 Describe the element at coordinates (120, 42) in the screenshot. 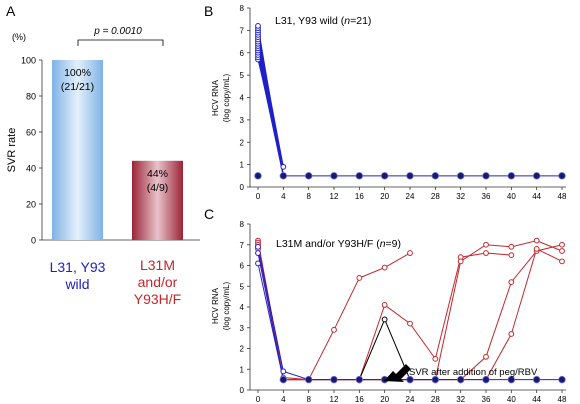

I see `significance-bracket` at that location.